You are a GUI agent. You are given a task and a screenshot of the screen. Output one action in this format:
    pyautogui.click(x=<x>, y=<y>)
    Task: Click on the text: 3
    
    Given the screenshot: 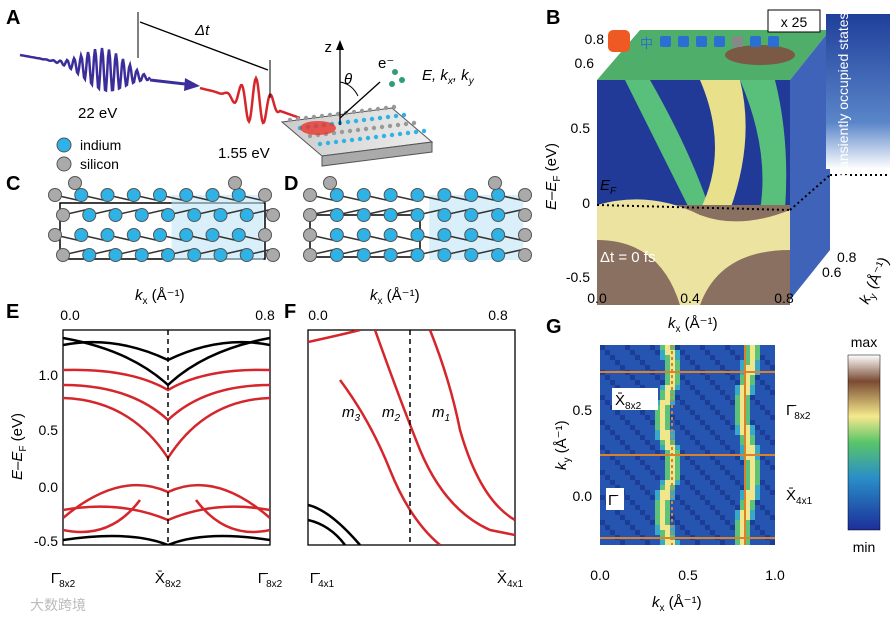 What is the action you would take?
    pyautogui.click(x=358, y=418)
    